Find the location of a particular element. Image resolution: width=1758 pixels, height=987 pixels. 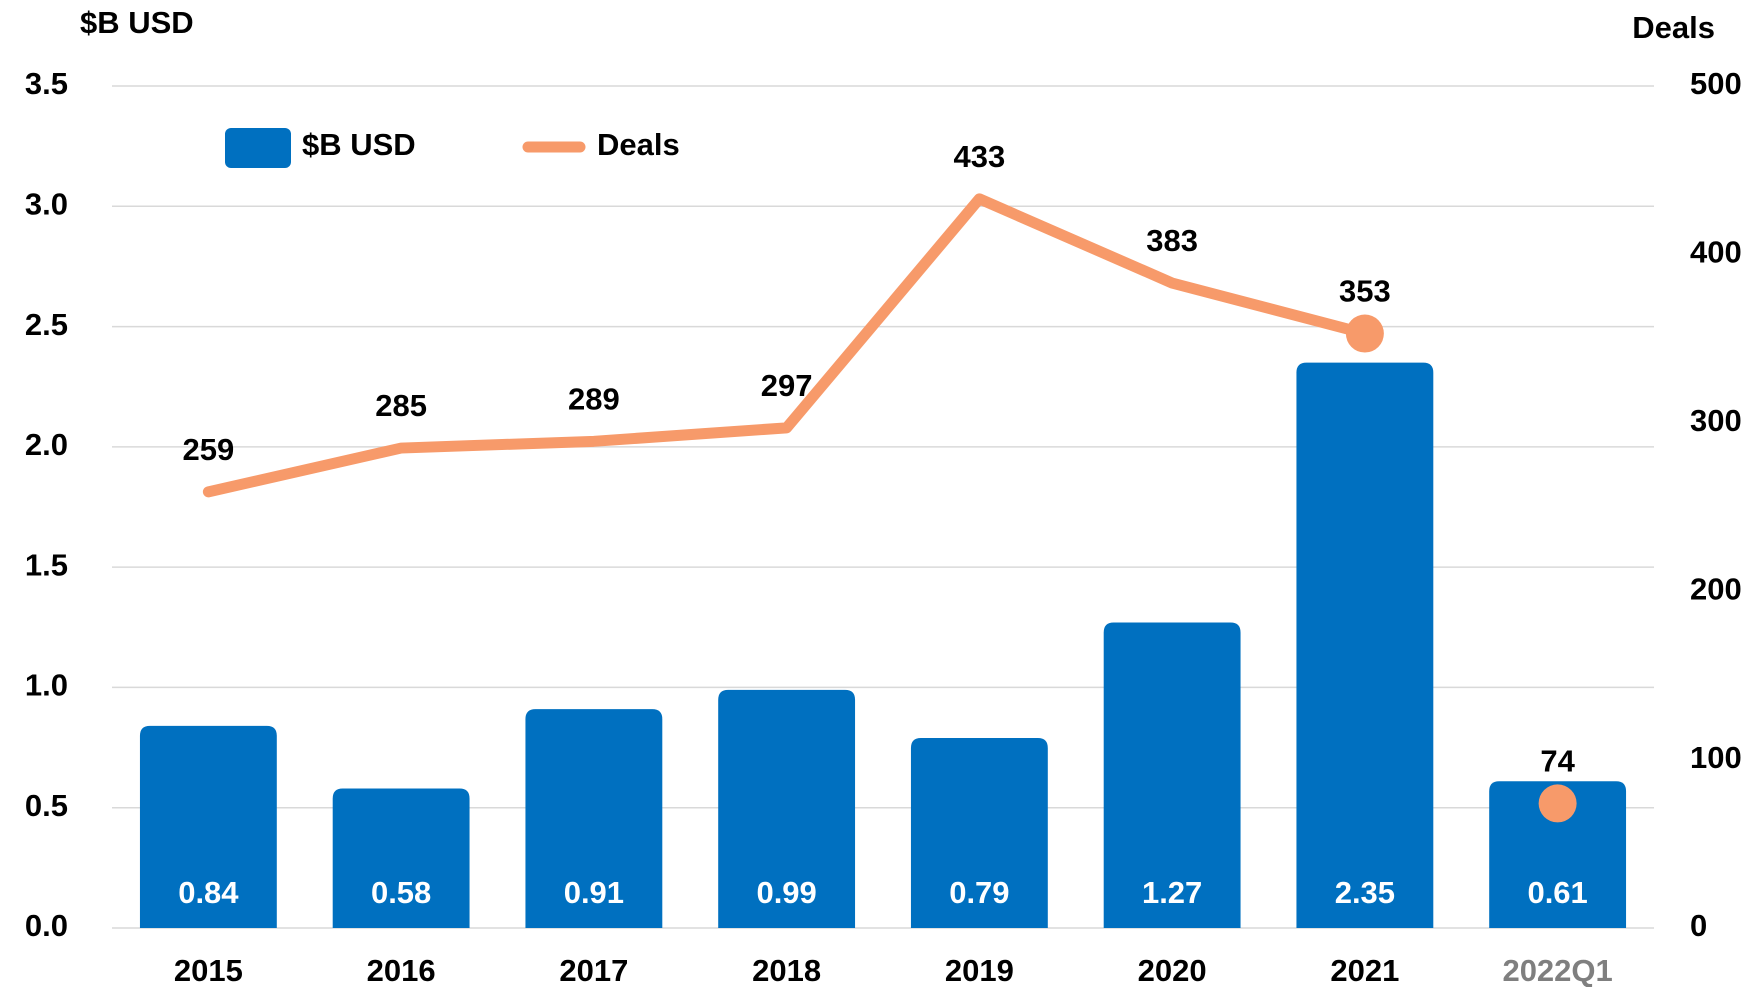

deals-value-label: 285 is located at coordinates (401, 405).